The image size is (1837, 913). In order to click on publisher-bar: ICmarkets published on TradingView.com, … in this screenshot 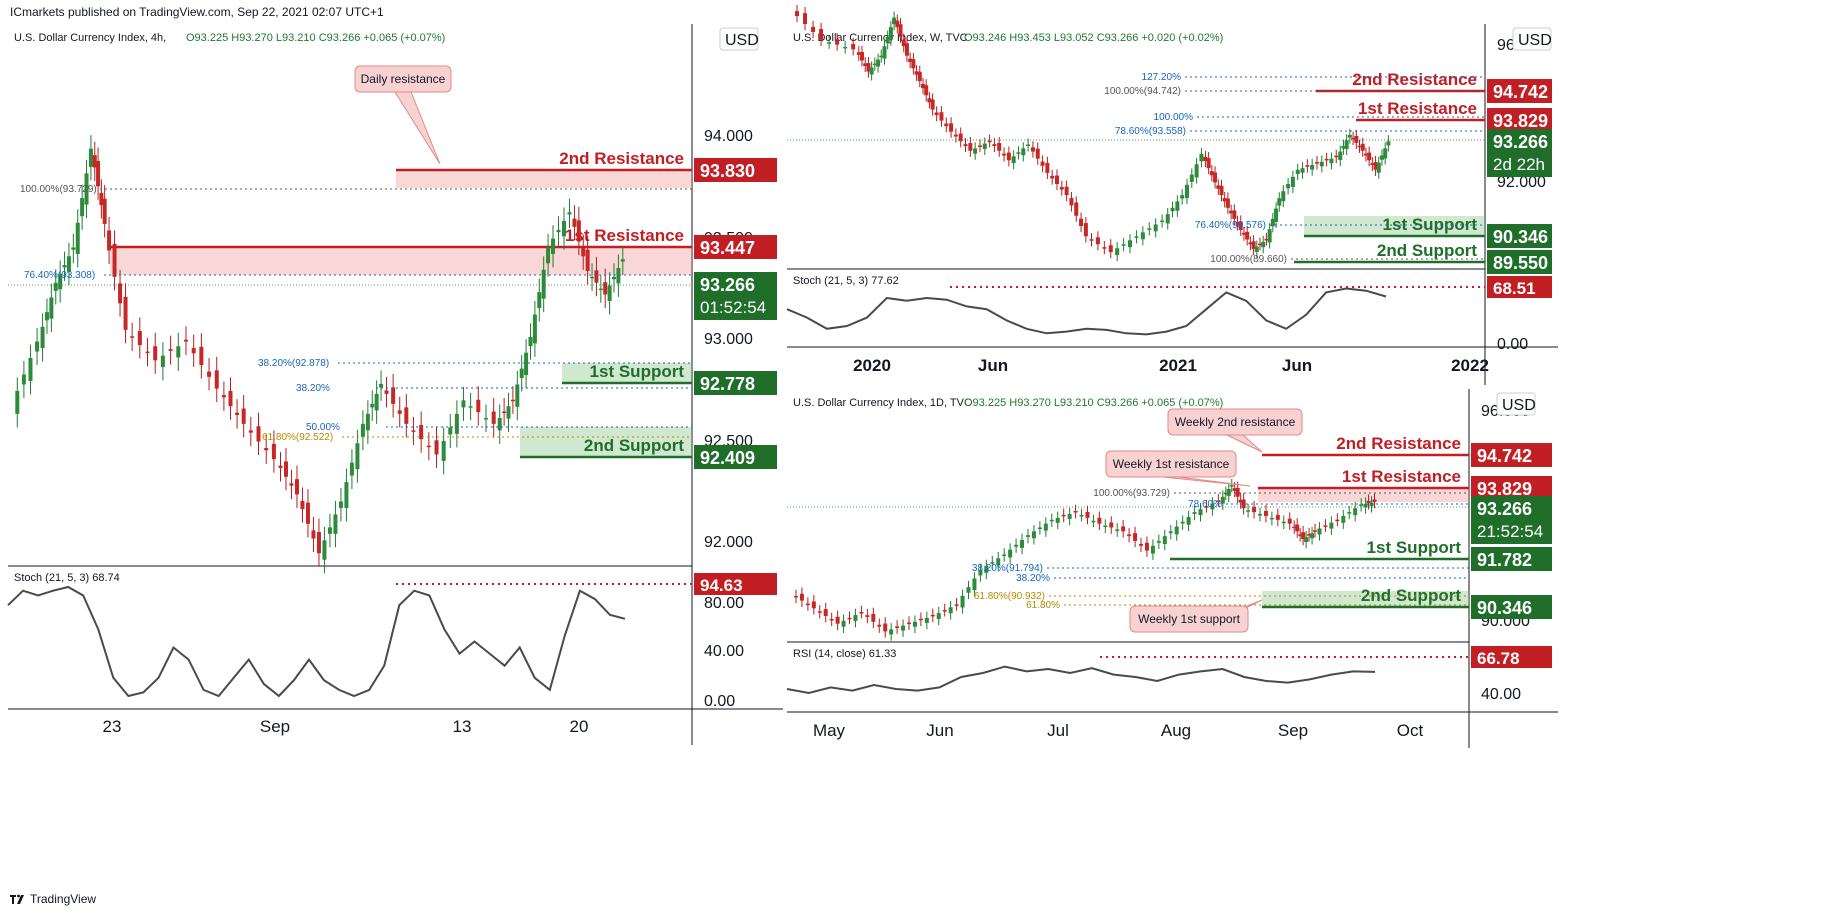, I will do `click(918, 12)`.